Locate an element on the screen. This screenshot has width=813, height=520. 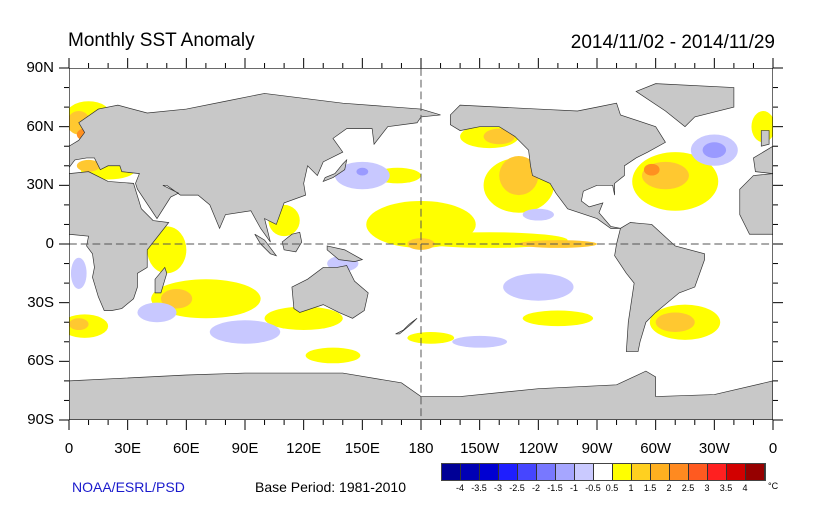
colorbar-label: 3 is located at coordinates (707, 488).